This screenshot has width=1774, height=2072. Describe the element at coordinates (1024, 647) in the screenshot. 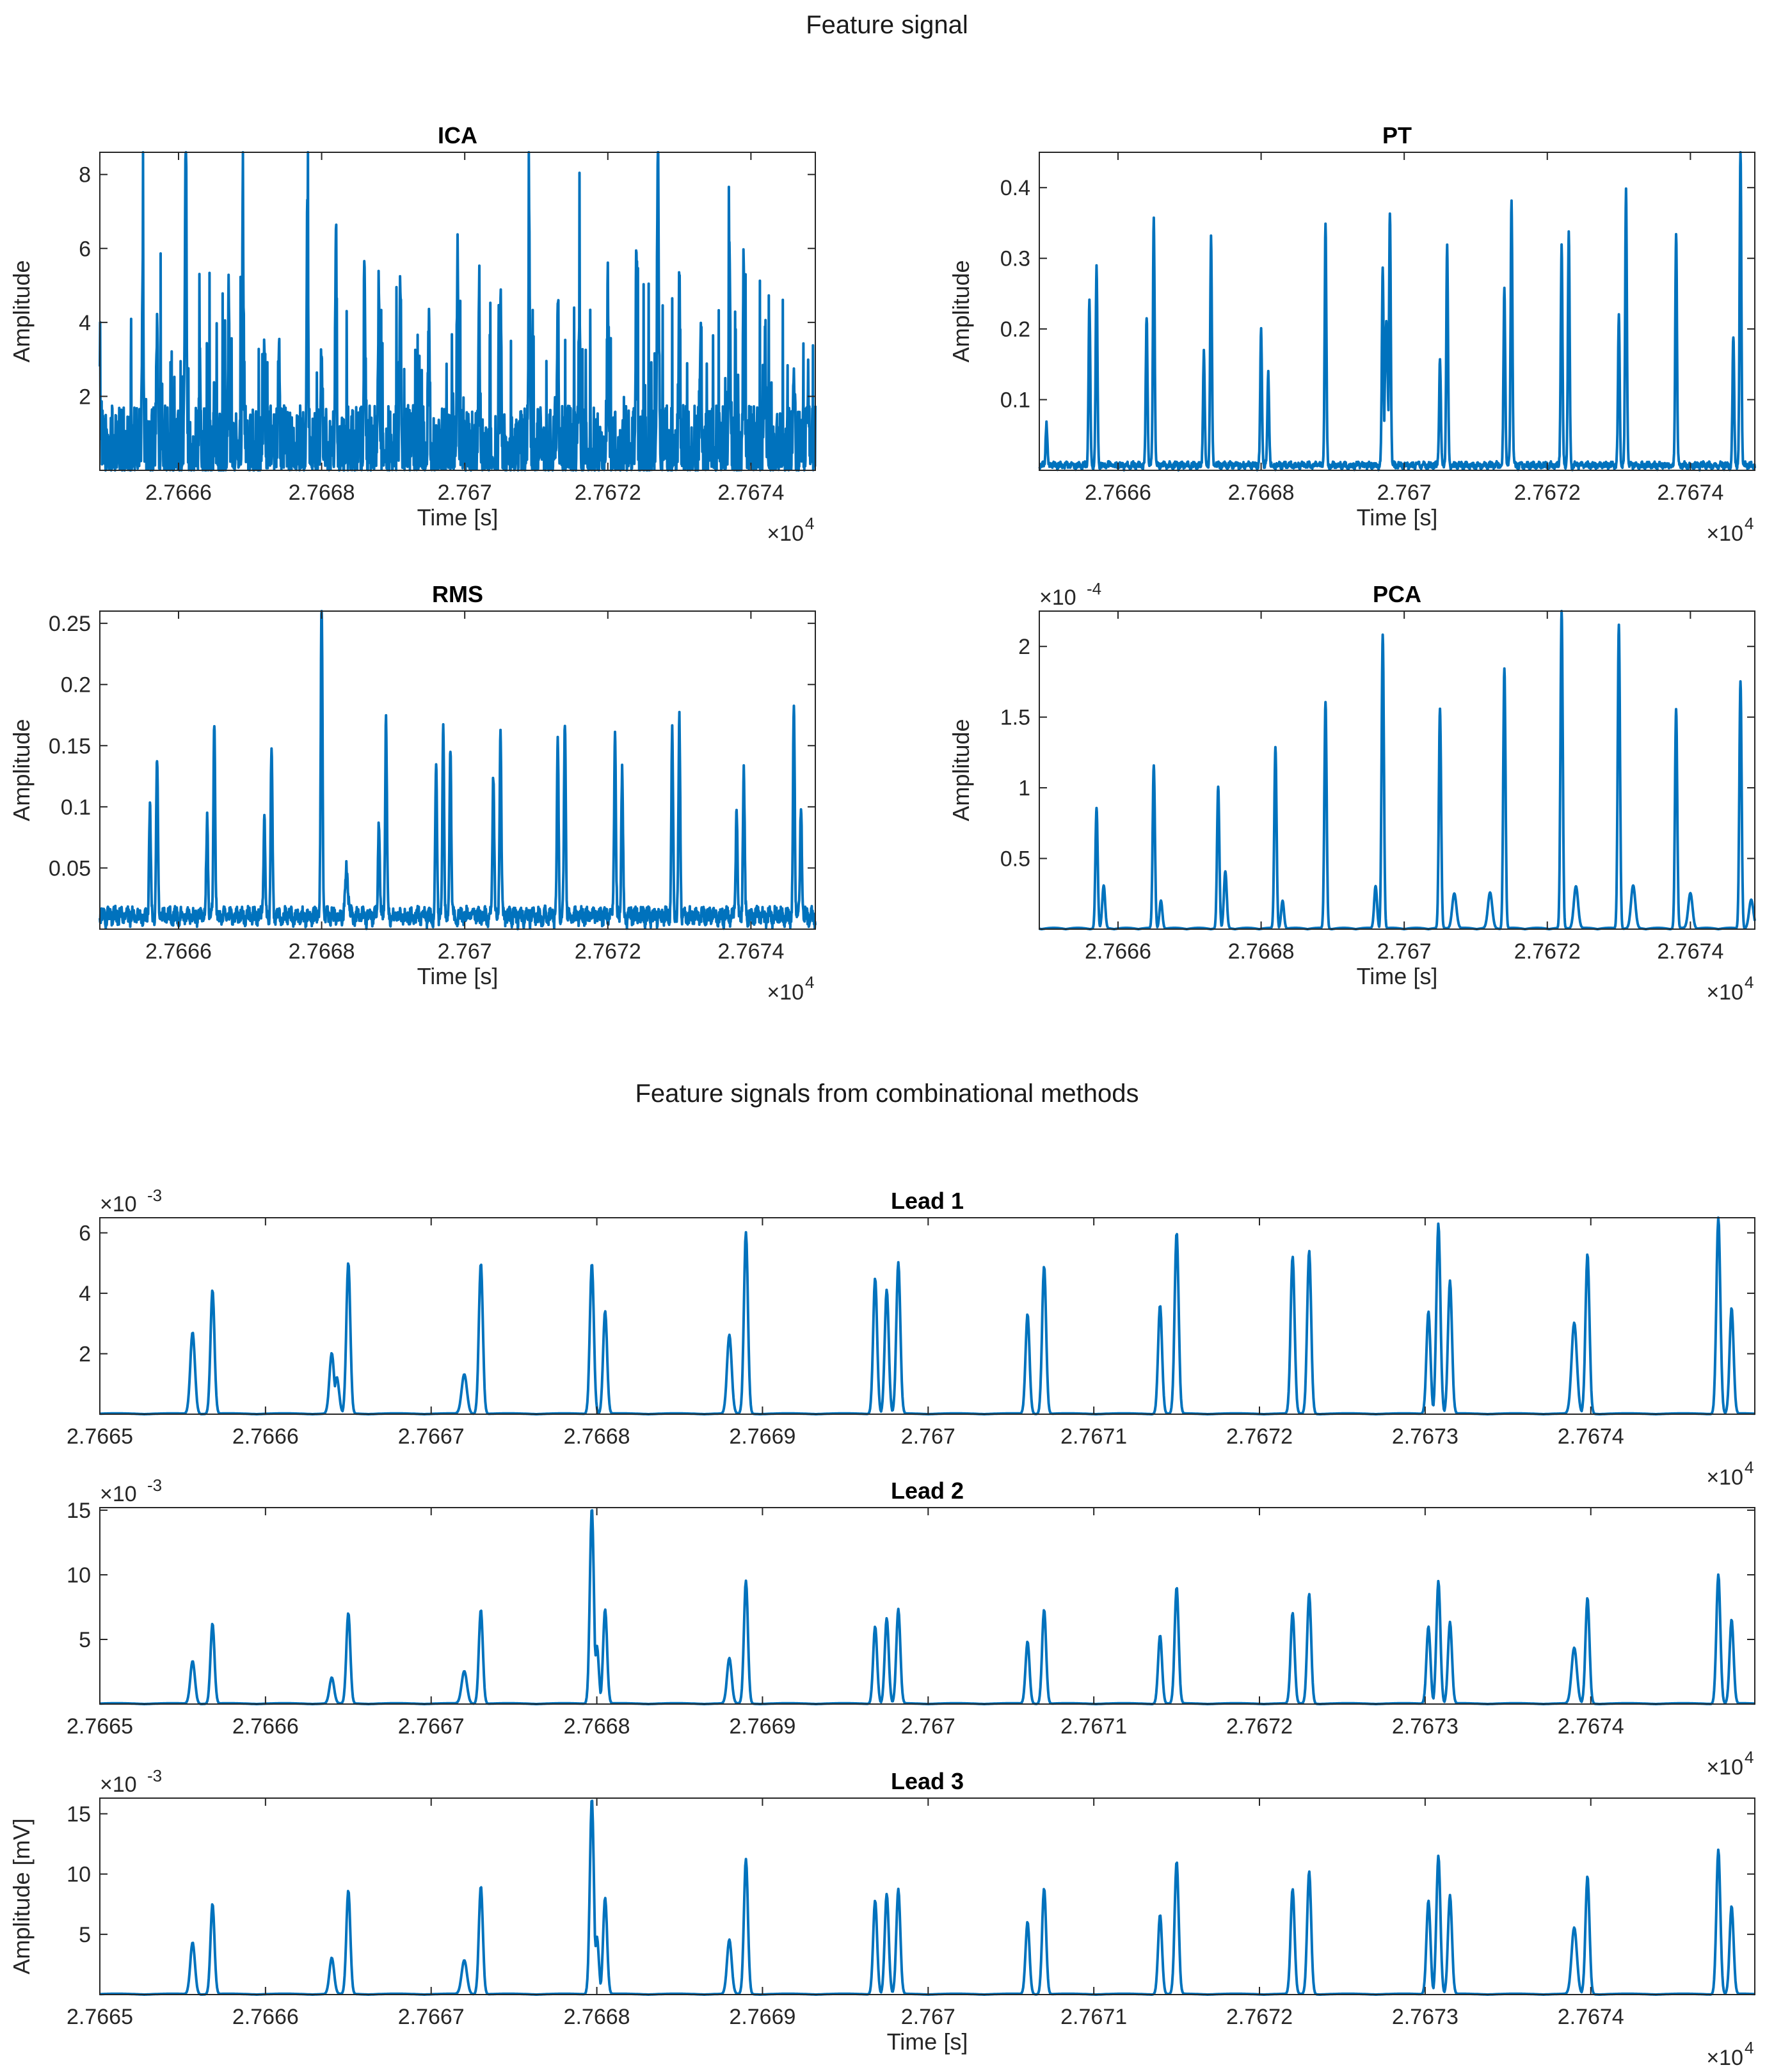

I see `pca-ytick-label: 2` at that location.